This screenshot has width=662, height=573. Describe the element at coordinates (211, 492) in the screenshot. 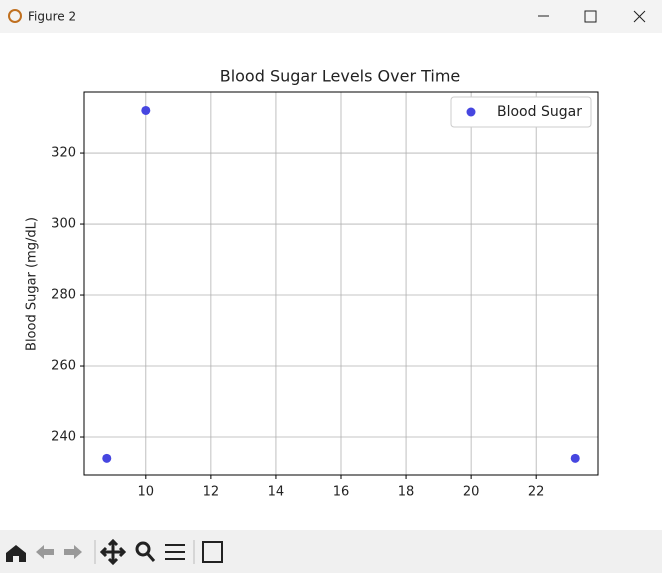

I see `x-tick-label: 12` at that location.